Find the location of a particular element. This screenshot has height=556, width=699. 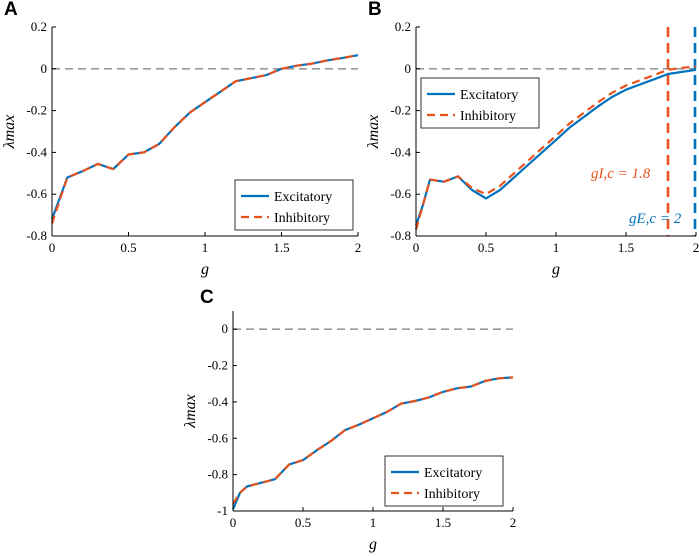

series-line-excitatory is located at coordinates (555, 147).